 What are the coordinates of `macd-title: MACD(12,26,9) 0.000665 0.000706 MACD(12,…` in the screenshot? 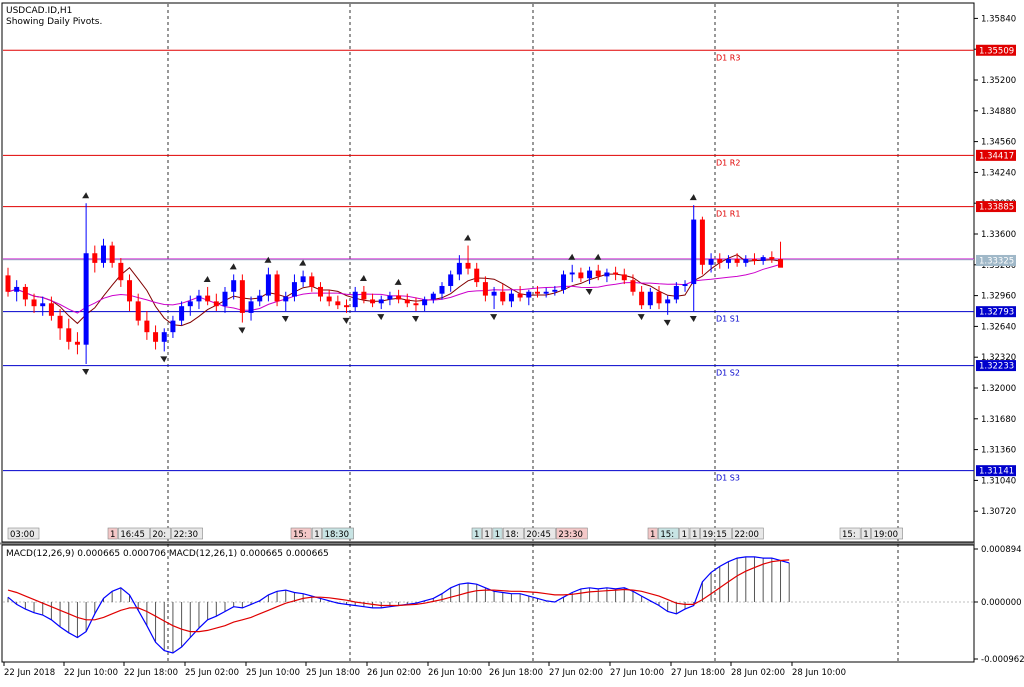 It's located at (167, 554).